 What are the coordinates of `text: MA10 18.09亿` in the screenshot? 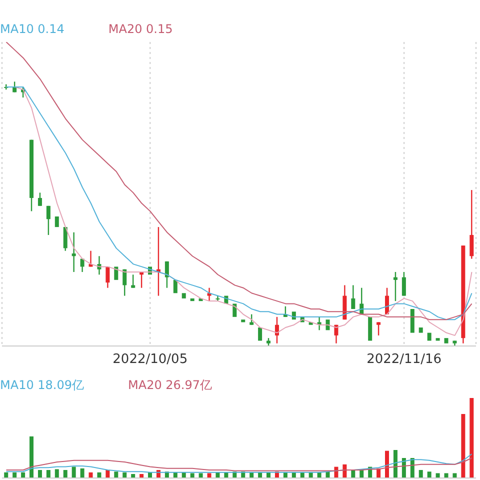 It's located at (42, 385).